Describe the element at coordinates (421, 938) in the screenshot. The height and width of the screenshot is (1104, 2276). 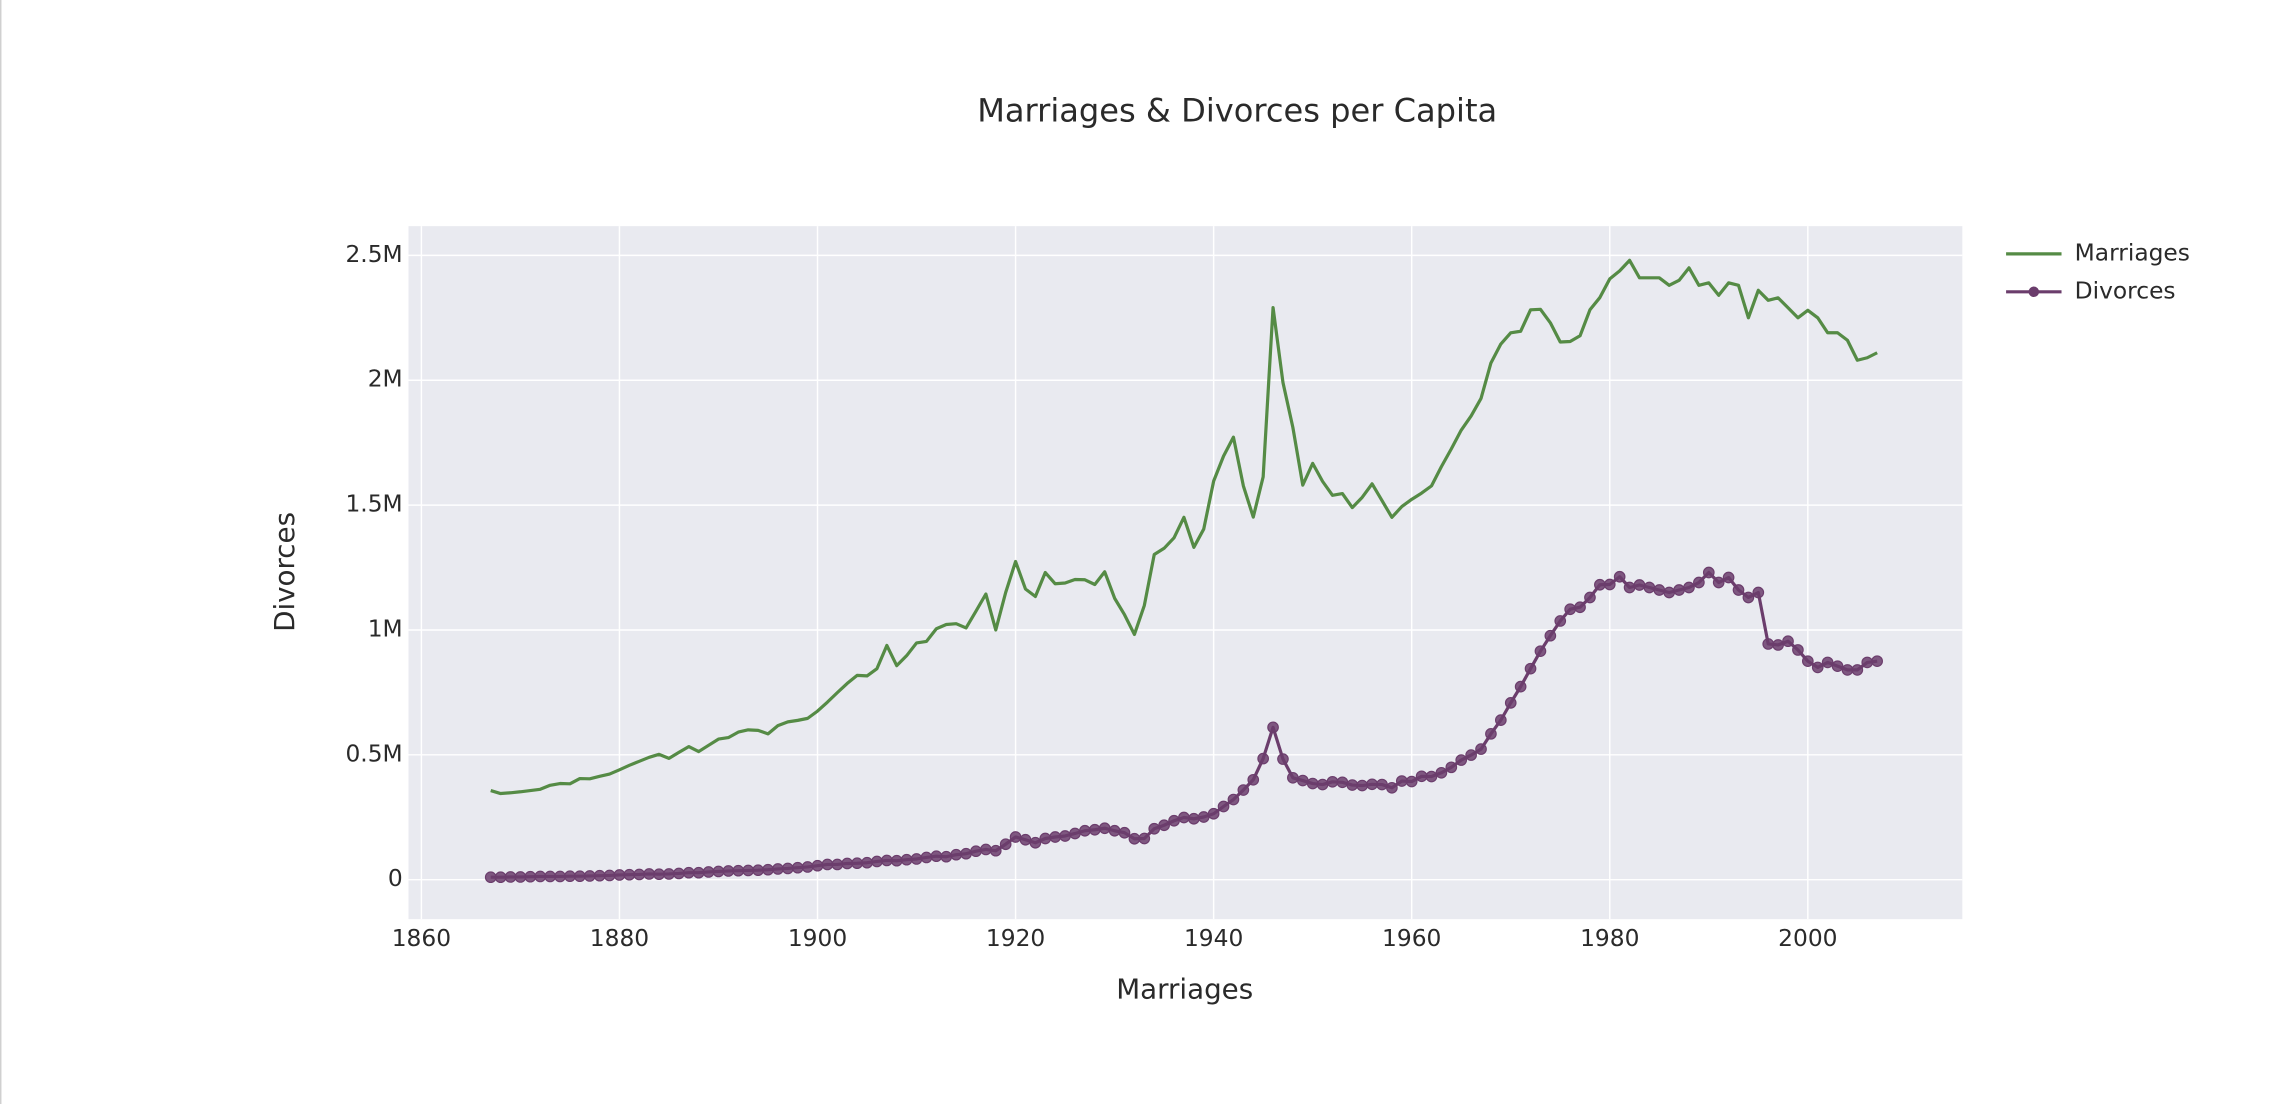
I see `x-tick-label: 1860` at that location.